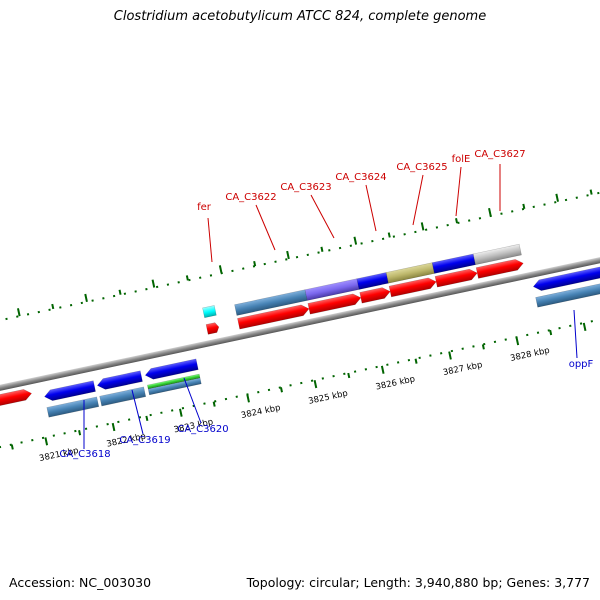  What do you see at coordinates (202, 429) in the screenshot?
I see `gene-label-ca-c3620: CA_C3620` at bounding box center [202, 429].